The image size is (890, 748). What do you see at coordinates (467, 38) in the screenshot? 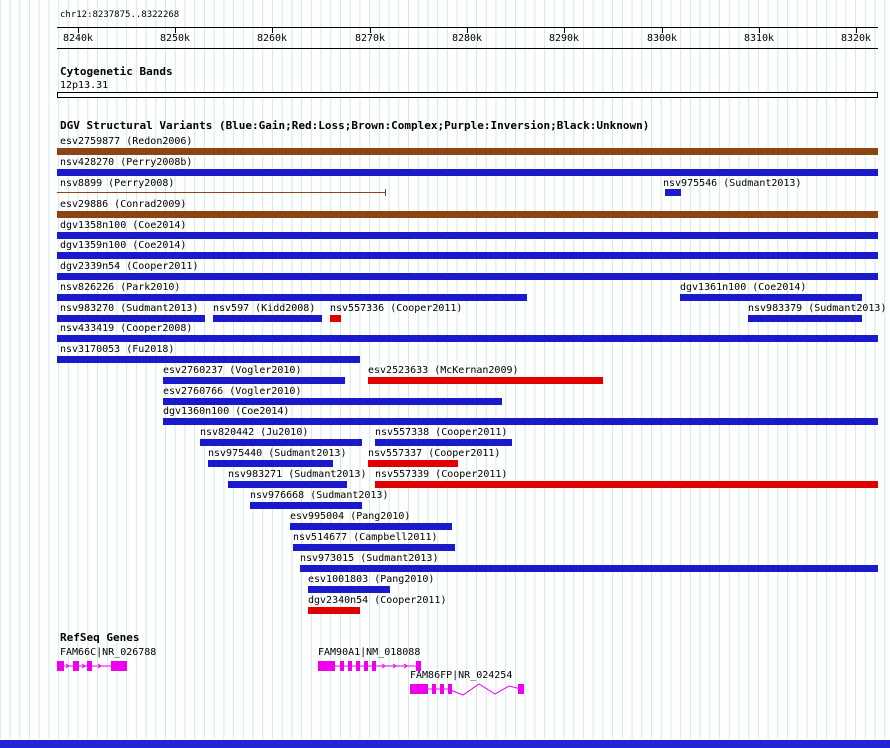
I see `ruler-tick-label: 8280k` at bounding box center [467, 38].